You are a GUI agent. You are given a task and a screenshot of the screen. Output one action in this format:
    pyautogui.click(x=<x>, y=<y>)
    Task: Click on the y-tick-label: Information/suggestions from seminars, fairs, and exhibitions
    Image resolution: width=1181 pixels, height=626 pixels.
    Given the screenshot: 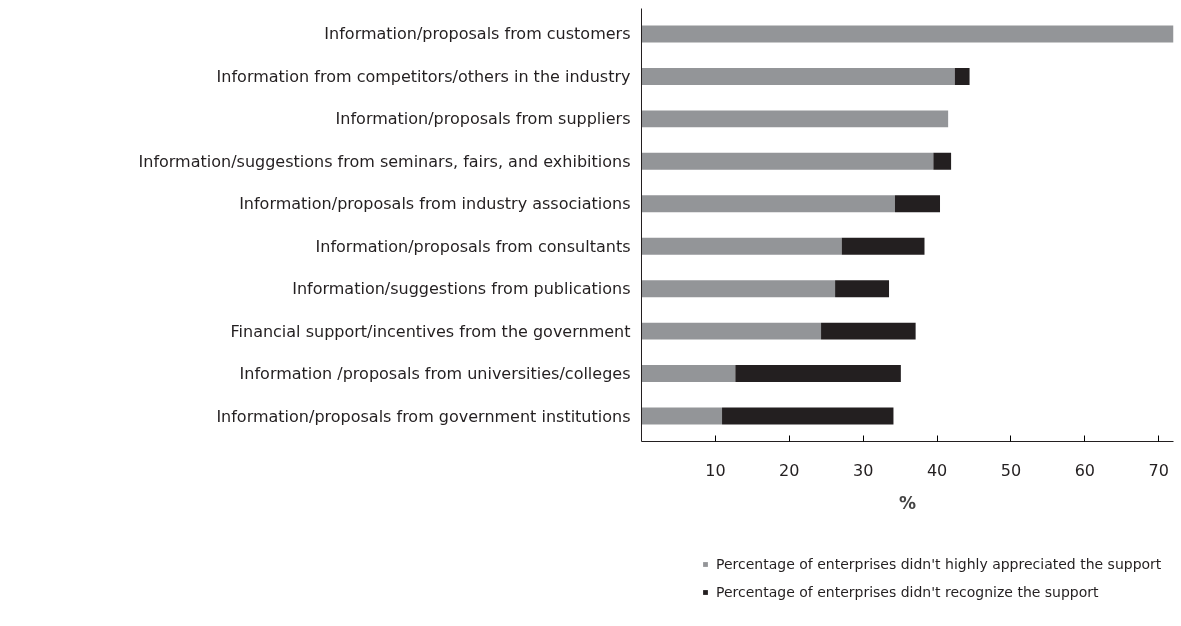 What is the action you would take?
    pyautogui.click(x=384, y=161)
    